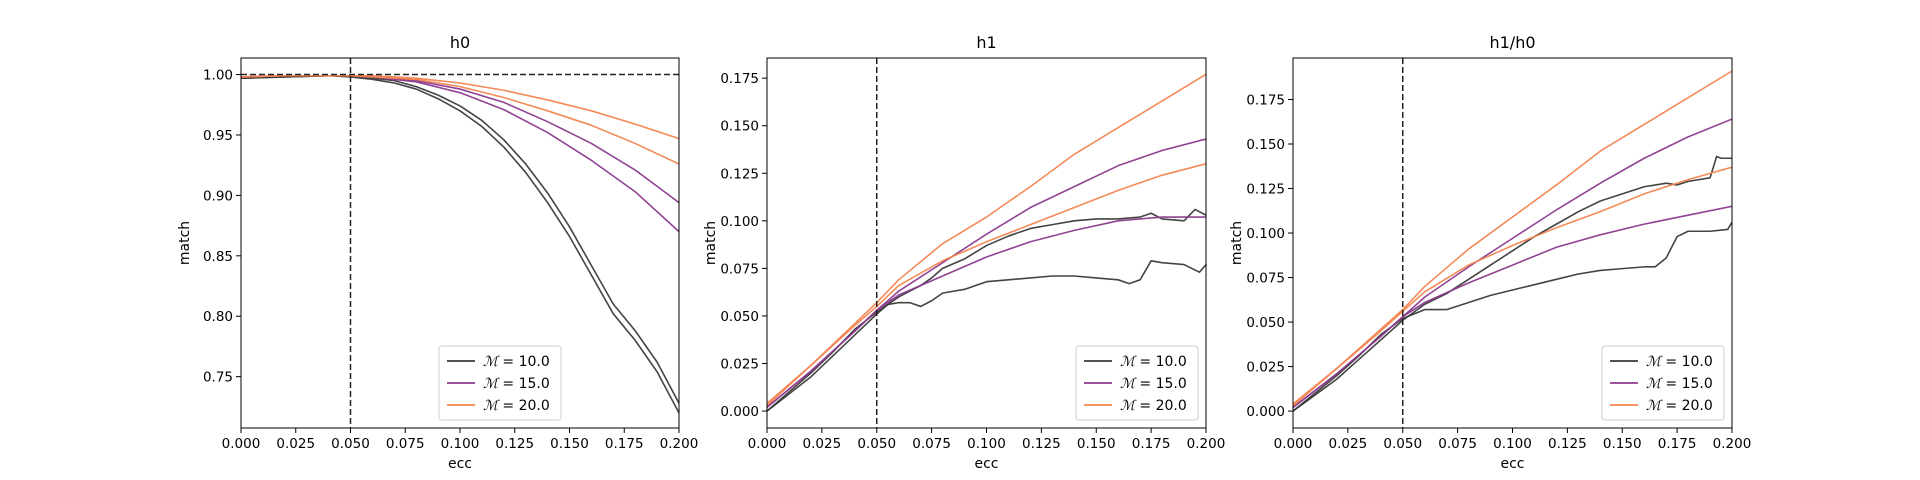 This screenshot has width=1920, height=480. Describe the element at coordinates (218, 378) in the screenshot. I see `y-tick-label: 0.75` at that location.